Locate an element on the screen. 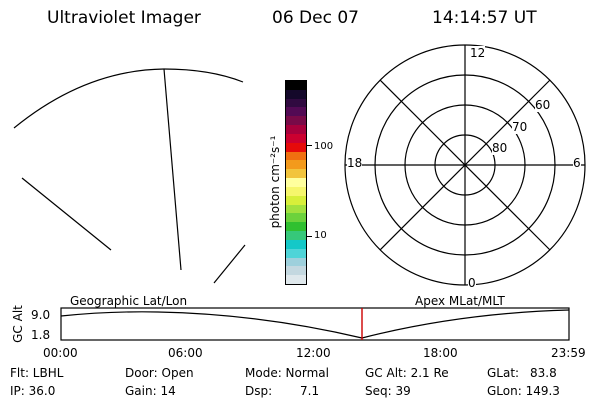 The width and height of the screenshot is (600, 400). mlt-label-6: 6 is located at coordinates (577, 163).